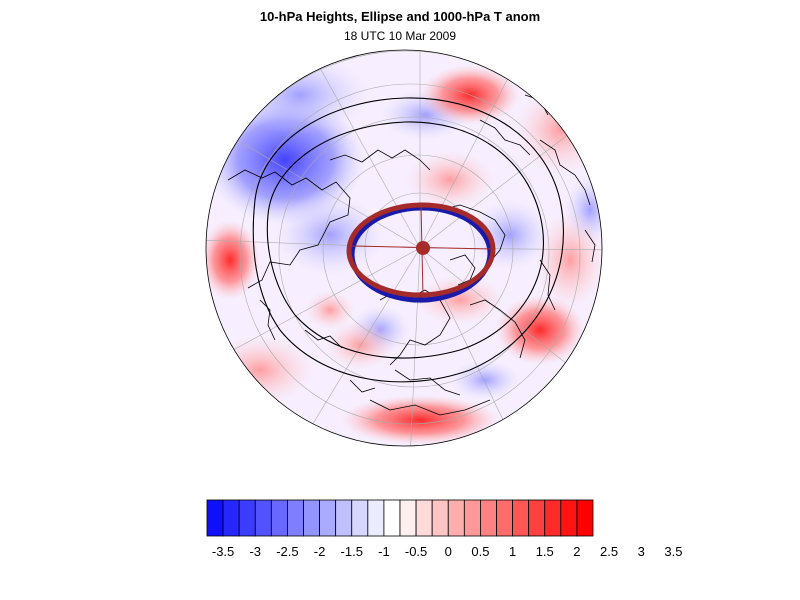 This screenshot has width=800, height=600. Describe the element at coordinates (512, 551) in the screenshot. I see `colorbar-tick-label: 1` at that location.